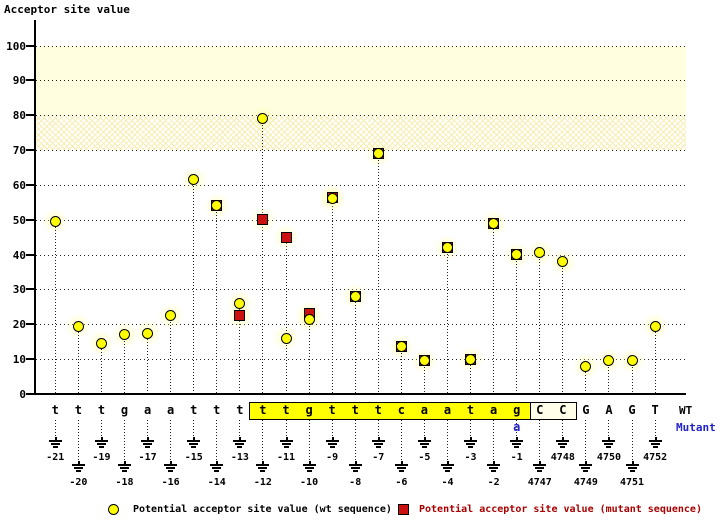 This screenshot has width=720, height=520. What do you see at coordinates (632, 410) in the screenshot?
I see `sequence-base: G` at bounding box center [632, 410].